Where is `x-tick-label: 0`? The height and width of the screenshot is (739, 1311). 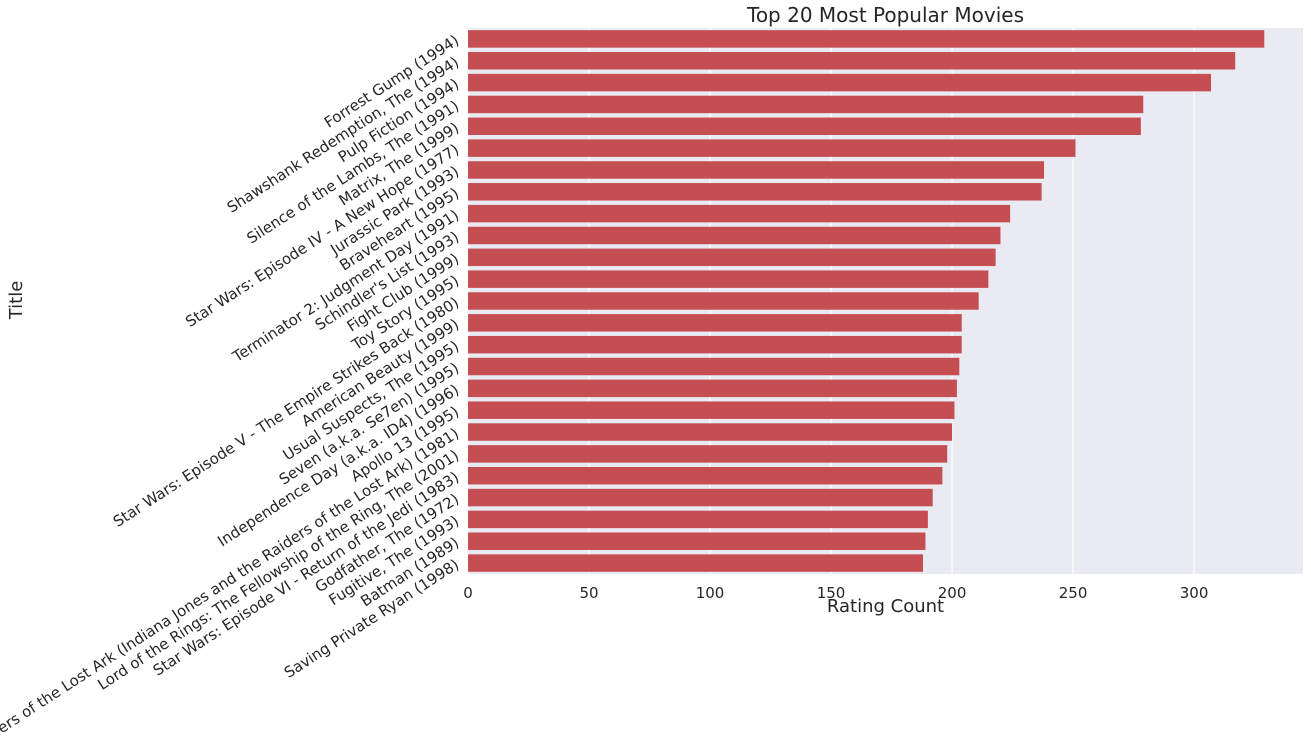
x-tick-label: 0 is located at coordinates (468, 593).